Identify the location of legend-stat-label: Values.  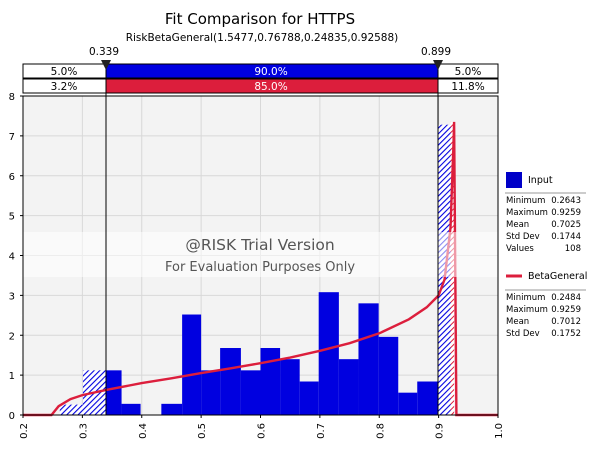
(520, 249).